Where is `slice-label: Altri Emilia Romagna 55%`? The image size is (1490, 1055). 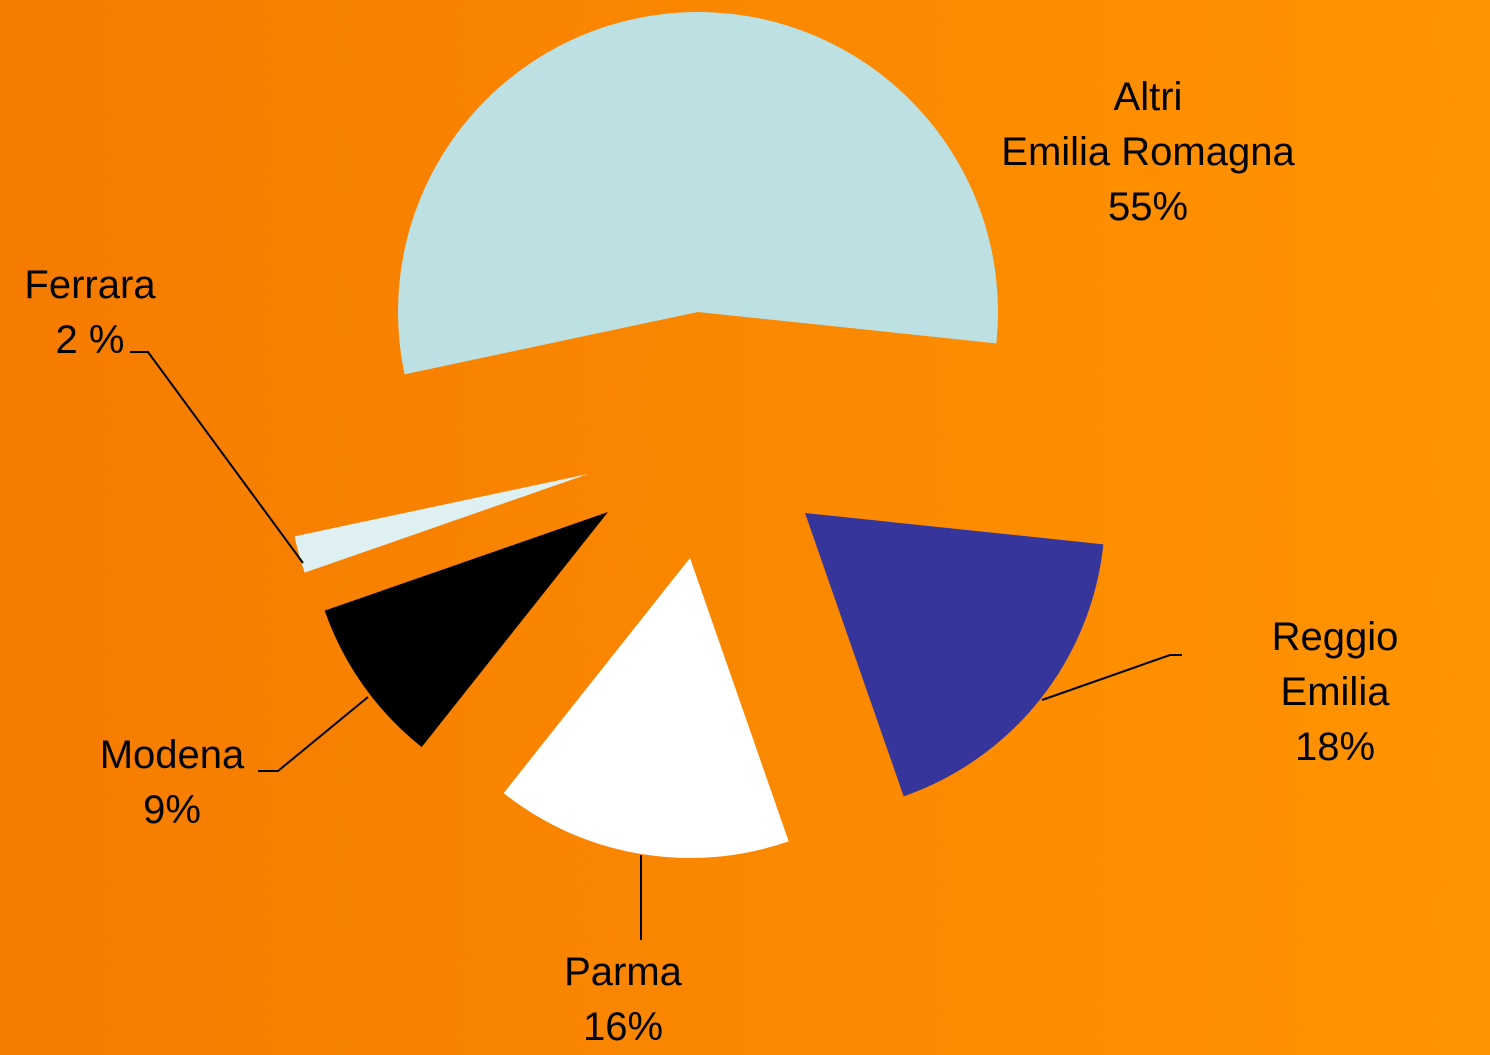
slice-label: Altri Emilia Romagna 55% is located at coordinates (1147, 152).